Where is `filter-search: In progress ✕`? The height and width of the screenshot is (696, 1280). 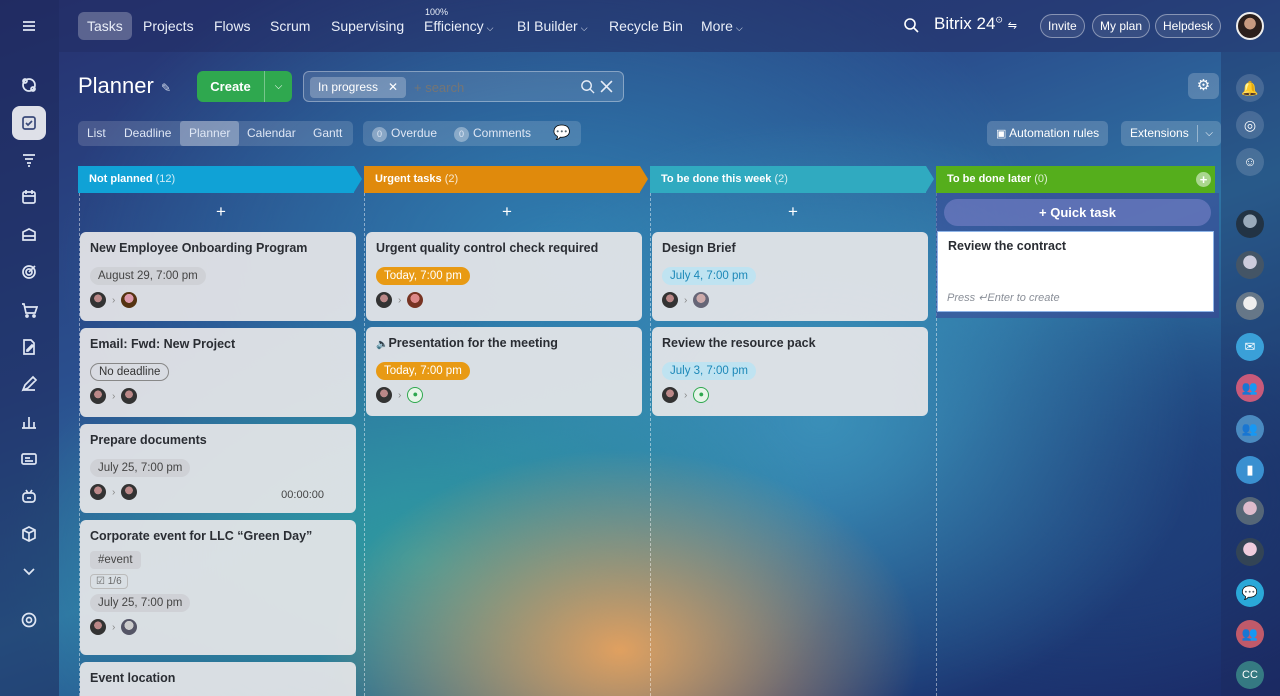
filter-search: In progress ✕ is located at coordinates (463, 86).